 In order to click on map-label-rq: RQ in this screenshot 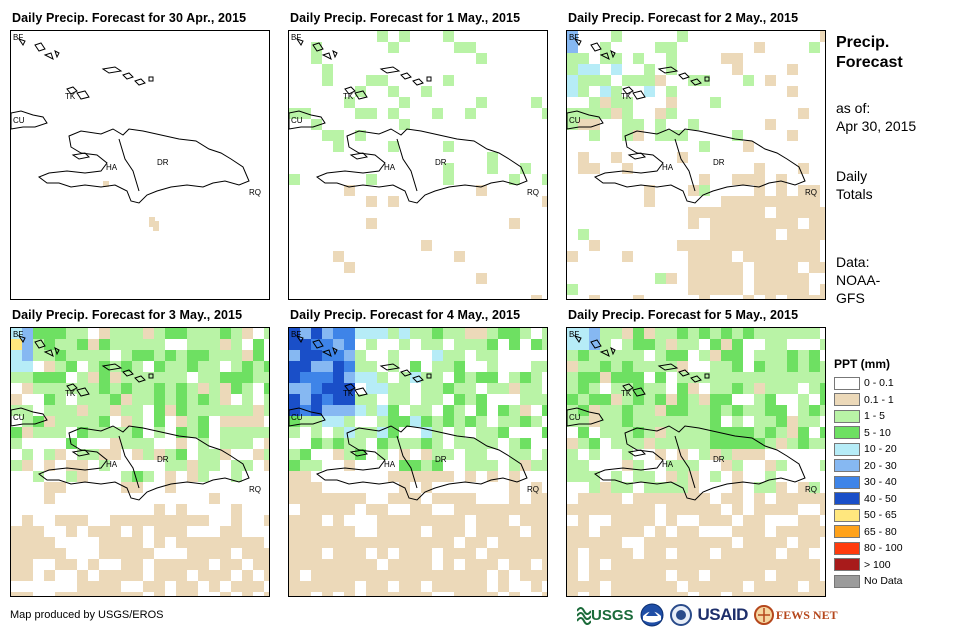, I will do `click(255, 192)`.